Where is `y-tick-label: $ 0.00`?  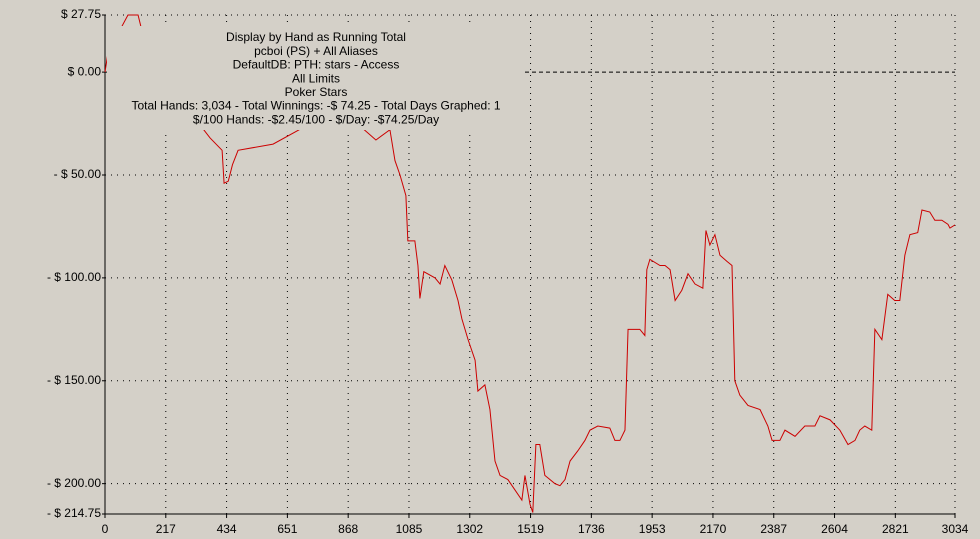
y-tick-label: $ 0.00 is located at coordinates (85, 71).